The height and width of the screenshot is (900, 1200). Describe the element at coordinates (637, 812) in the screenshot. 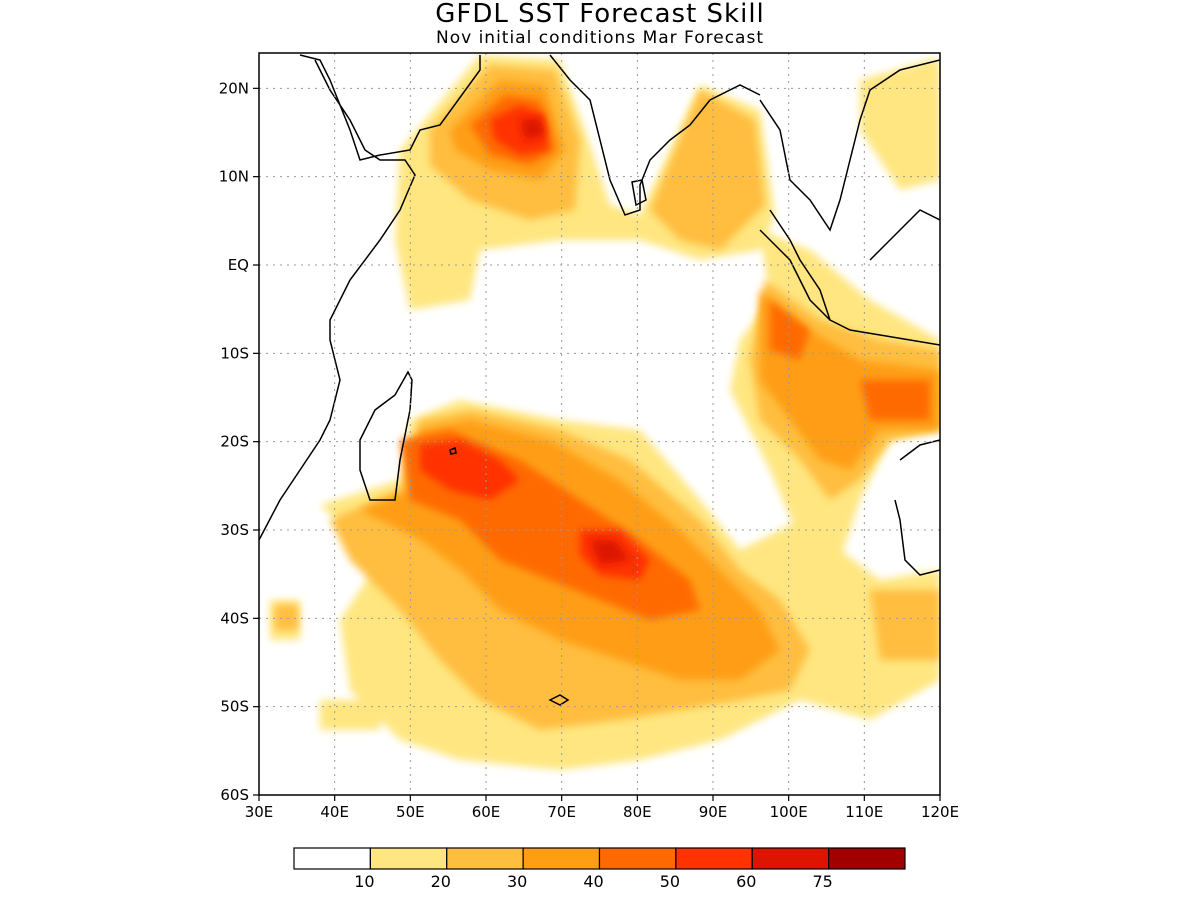

I see `lon-tick-label: 80E` at that location.